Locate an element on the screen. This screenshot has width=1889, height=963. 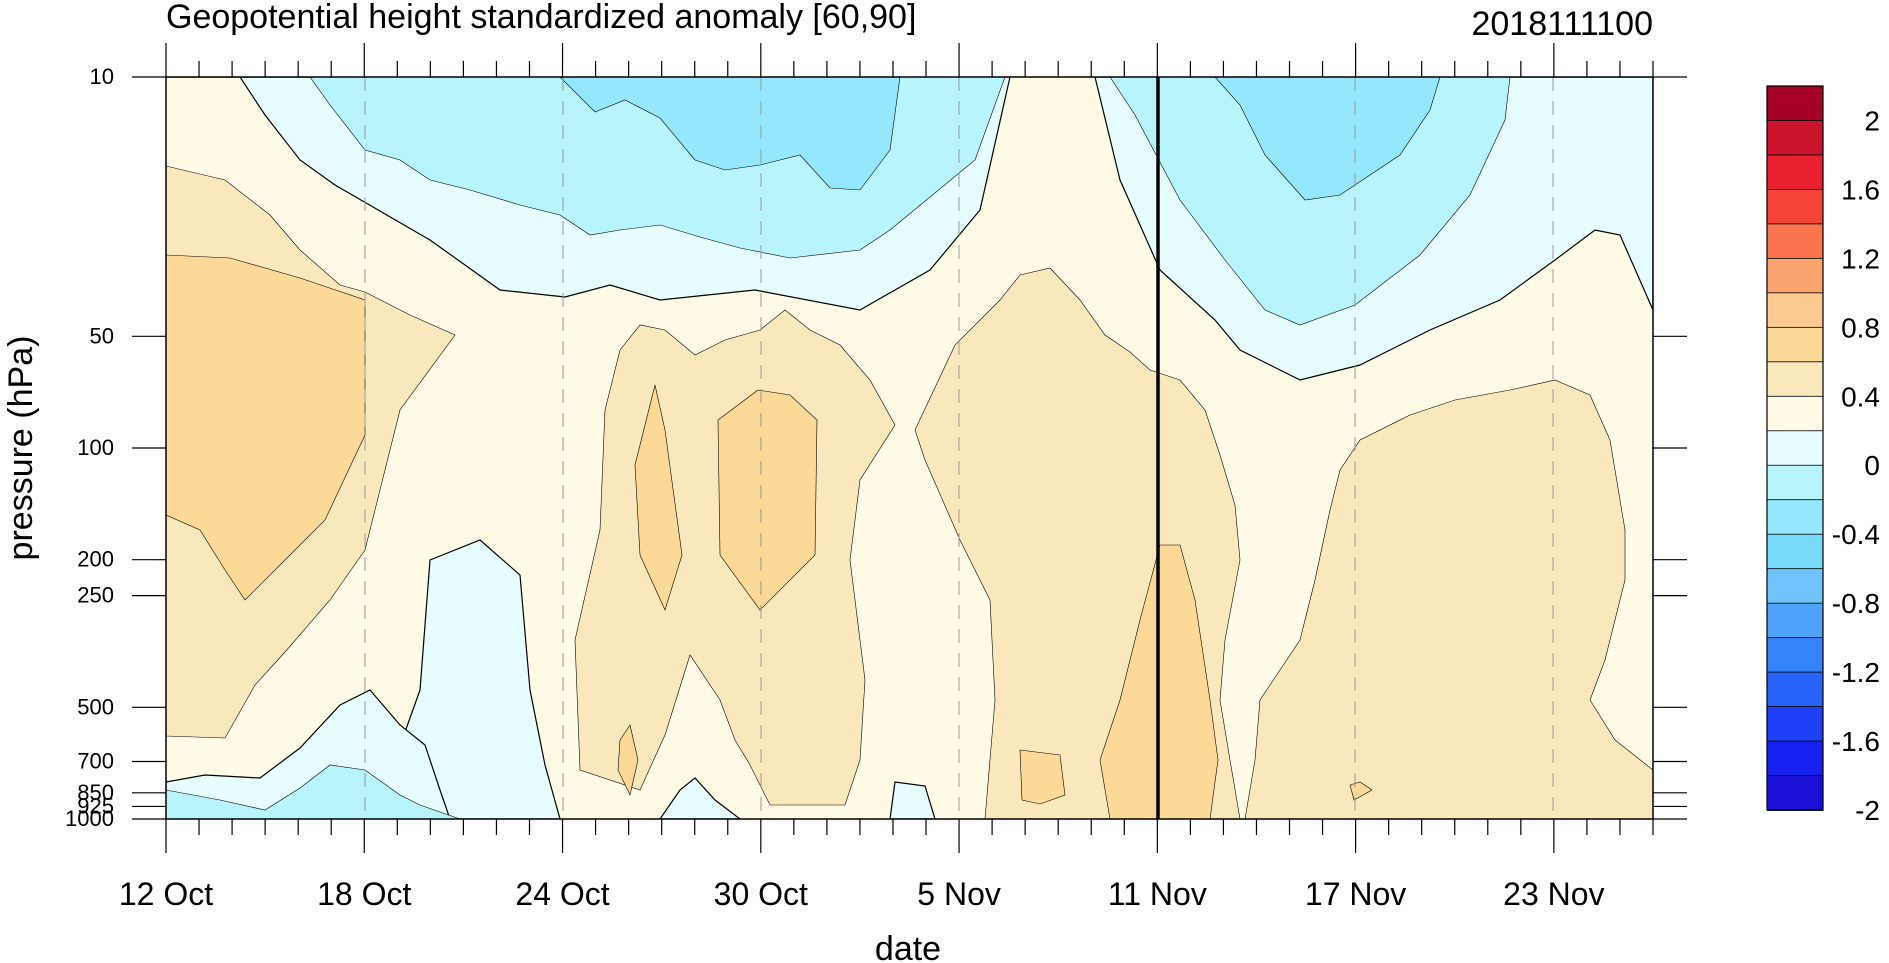
colorbar-frame is located at coordinates (1795, 448).